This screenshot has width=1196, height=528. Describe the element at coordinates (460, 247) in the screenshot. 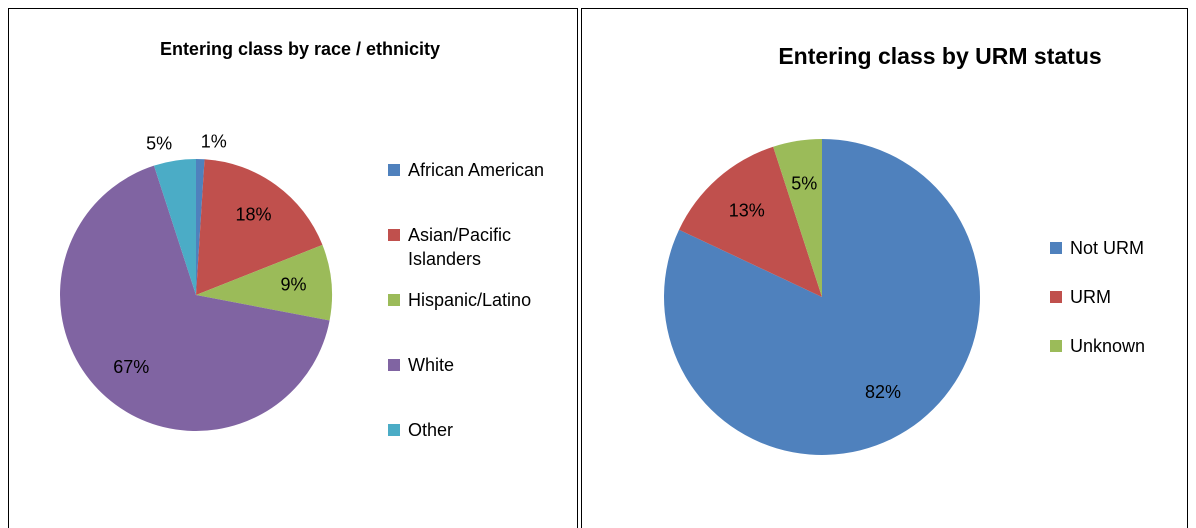

I see `legend-label: Asian/Pacific Islanders` at that location.